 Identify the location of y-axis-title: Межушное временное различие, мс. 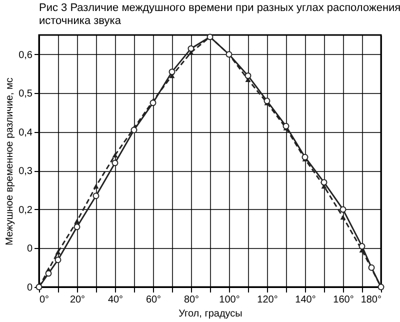
(10, 162).